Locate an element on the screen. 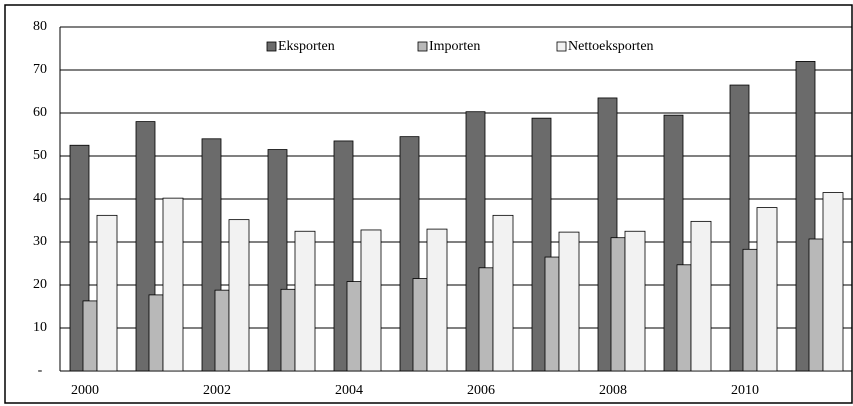 This screenshot has width=853, height=406. x-tick-label: 2006 is located at coordinates (481, 390).